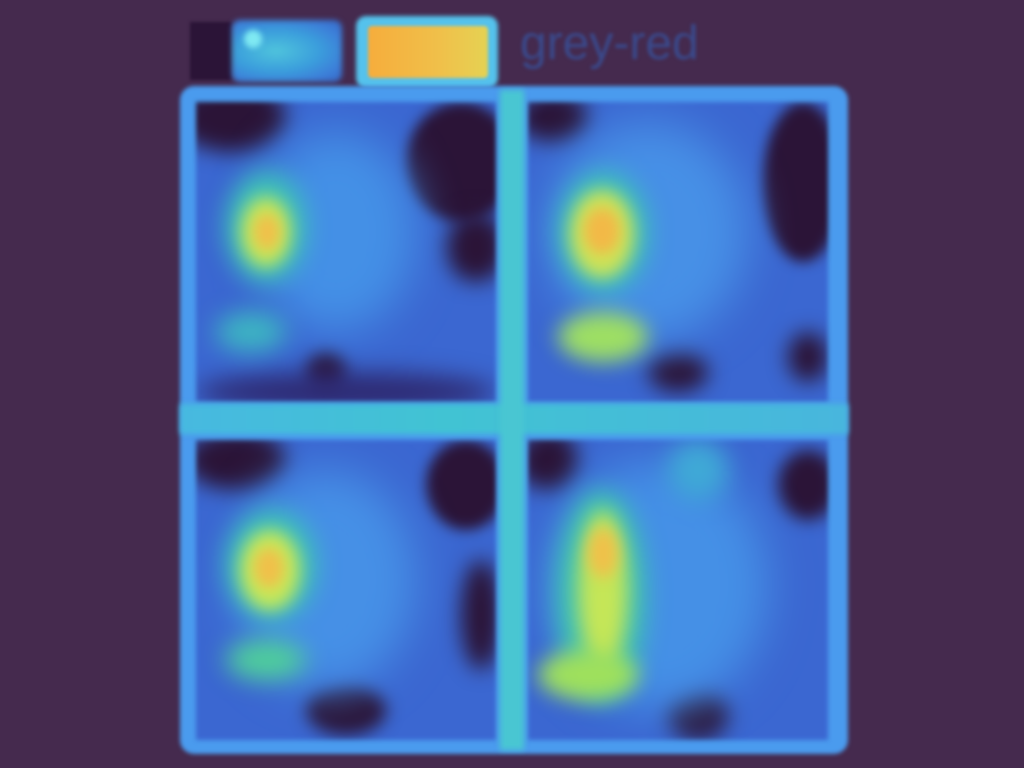  What do you see at coordinates (698, 470) in the screenshot?
I see `mid-region` at bounding box center [698, 470].